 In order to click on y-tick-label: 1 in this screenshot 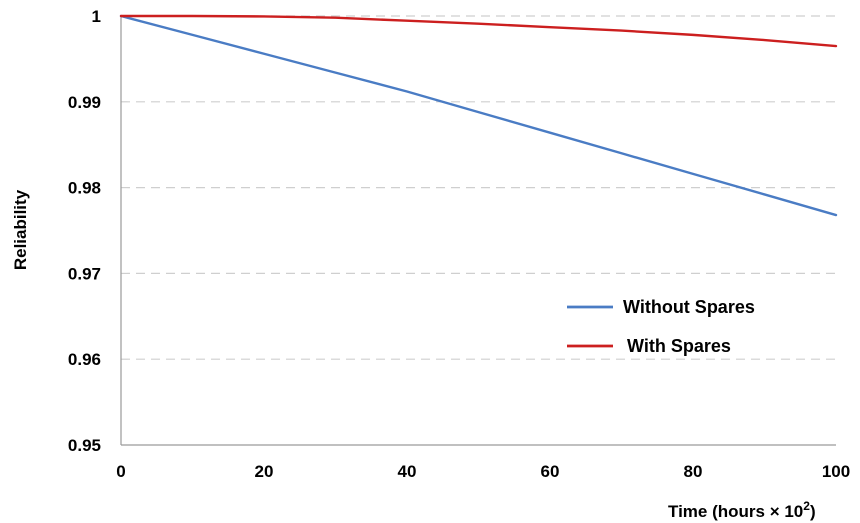, I will do `click(96, 16)`.